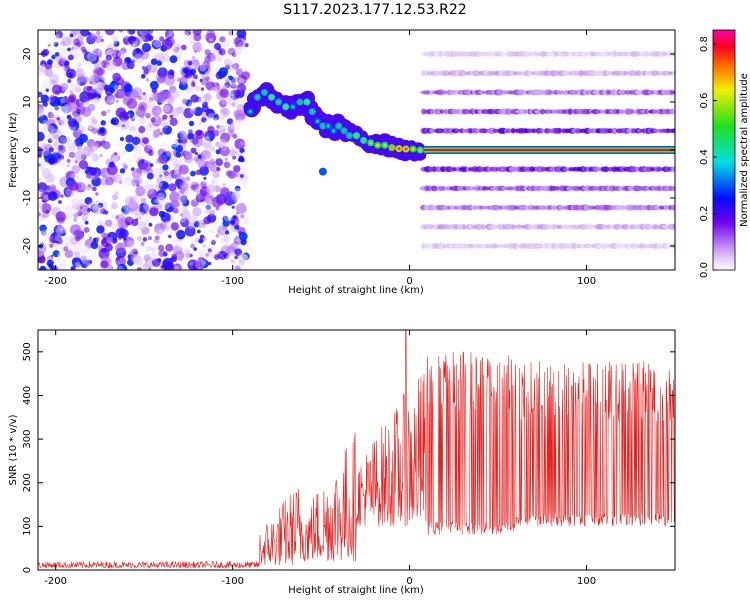 This screenshot has width=750, height=600. Describe the element at coordinates (704, 44) in the screenshot. I see `colorbar-tick-label: 0.8` at that location.